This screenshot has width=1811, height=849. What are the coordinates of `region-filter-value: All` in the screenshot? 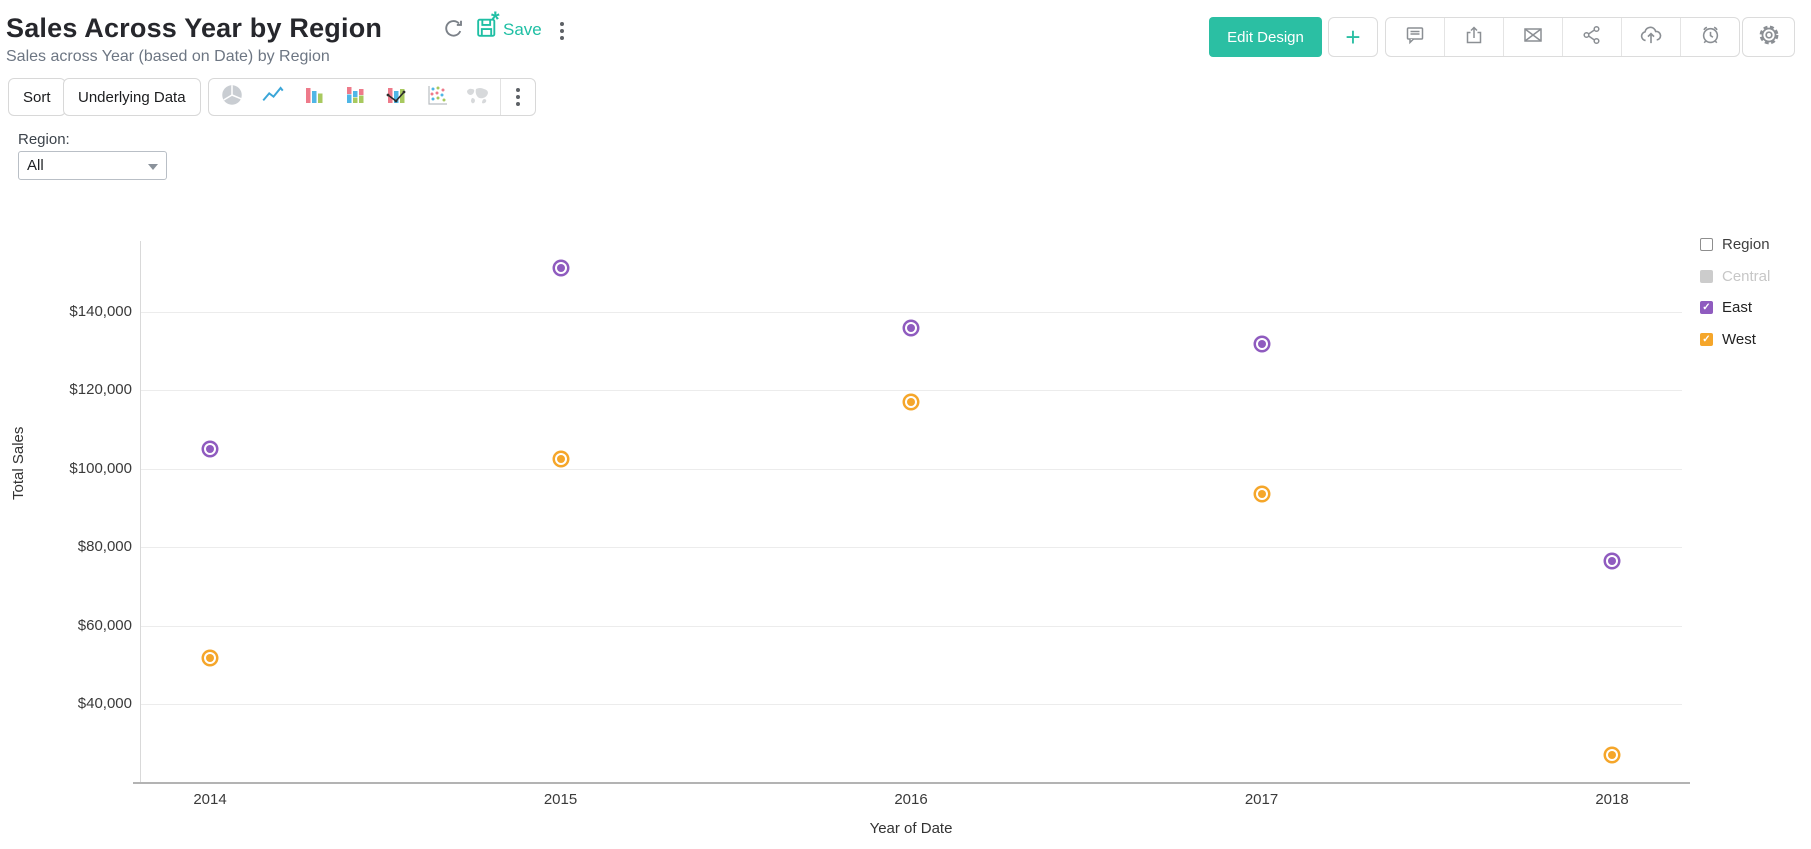 It's located at (35, 165).